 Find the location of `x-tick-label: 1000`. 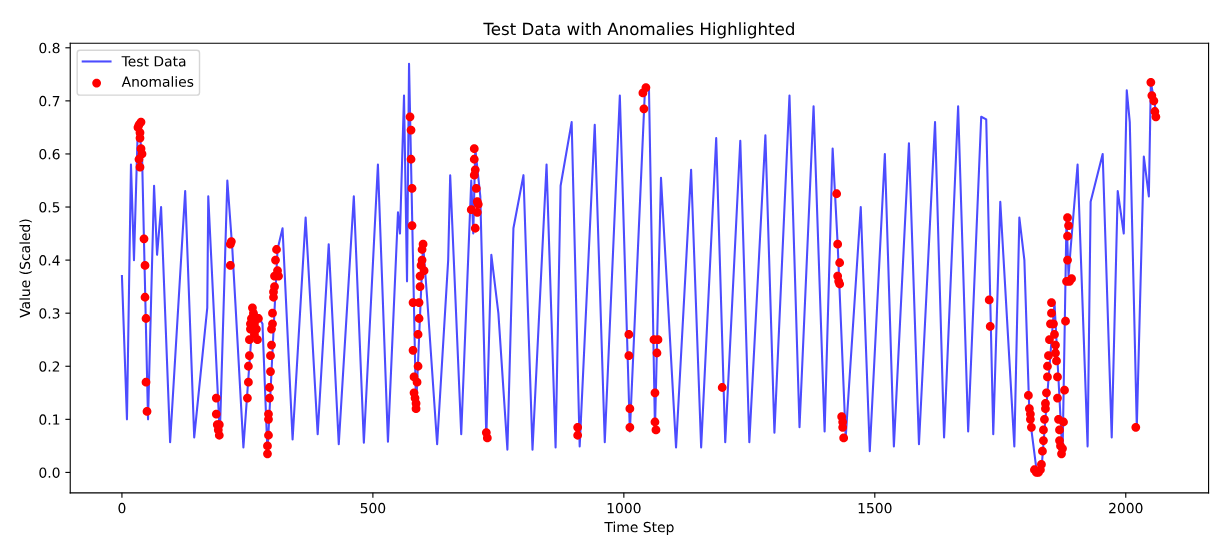

x-tick-label: 1000 is located at coordinates (624, 508).